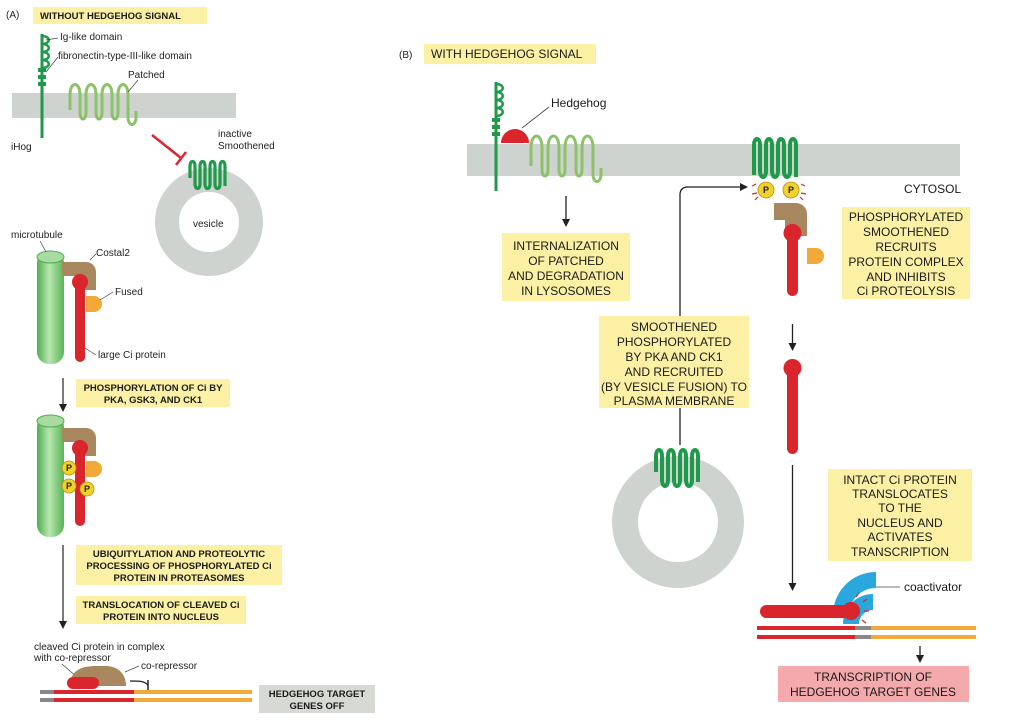 The image size is (1010, 722). Describe the element at coordinates (91, 37) in the screenshot. I see `ig-like-label: Ig-like domain` at that location.